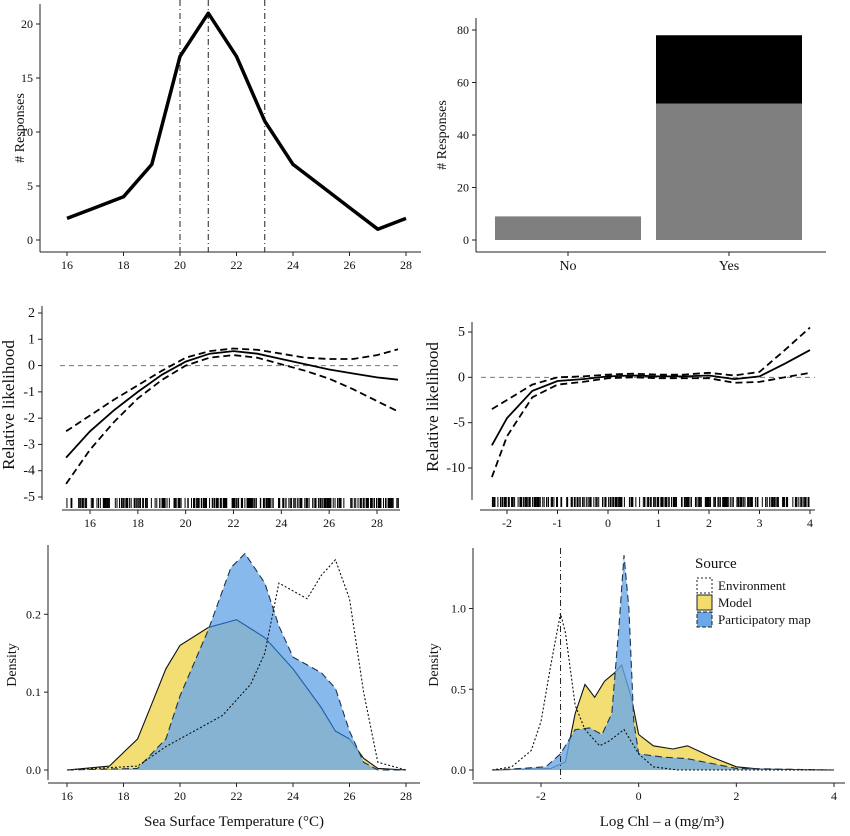  What do you see at coordinates (735, 602) in the screenshot?
I see `legend-label: Model` at bounding box center [735, 602].